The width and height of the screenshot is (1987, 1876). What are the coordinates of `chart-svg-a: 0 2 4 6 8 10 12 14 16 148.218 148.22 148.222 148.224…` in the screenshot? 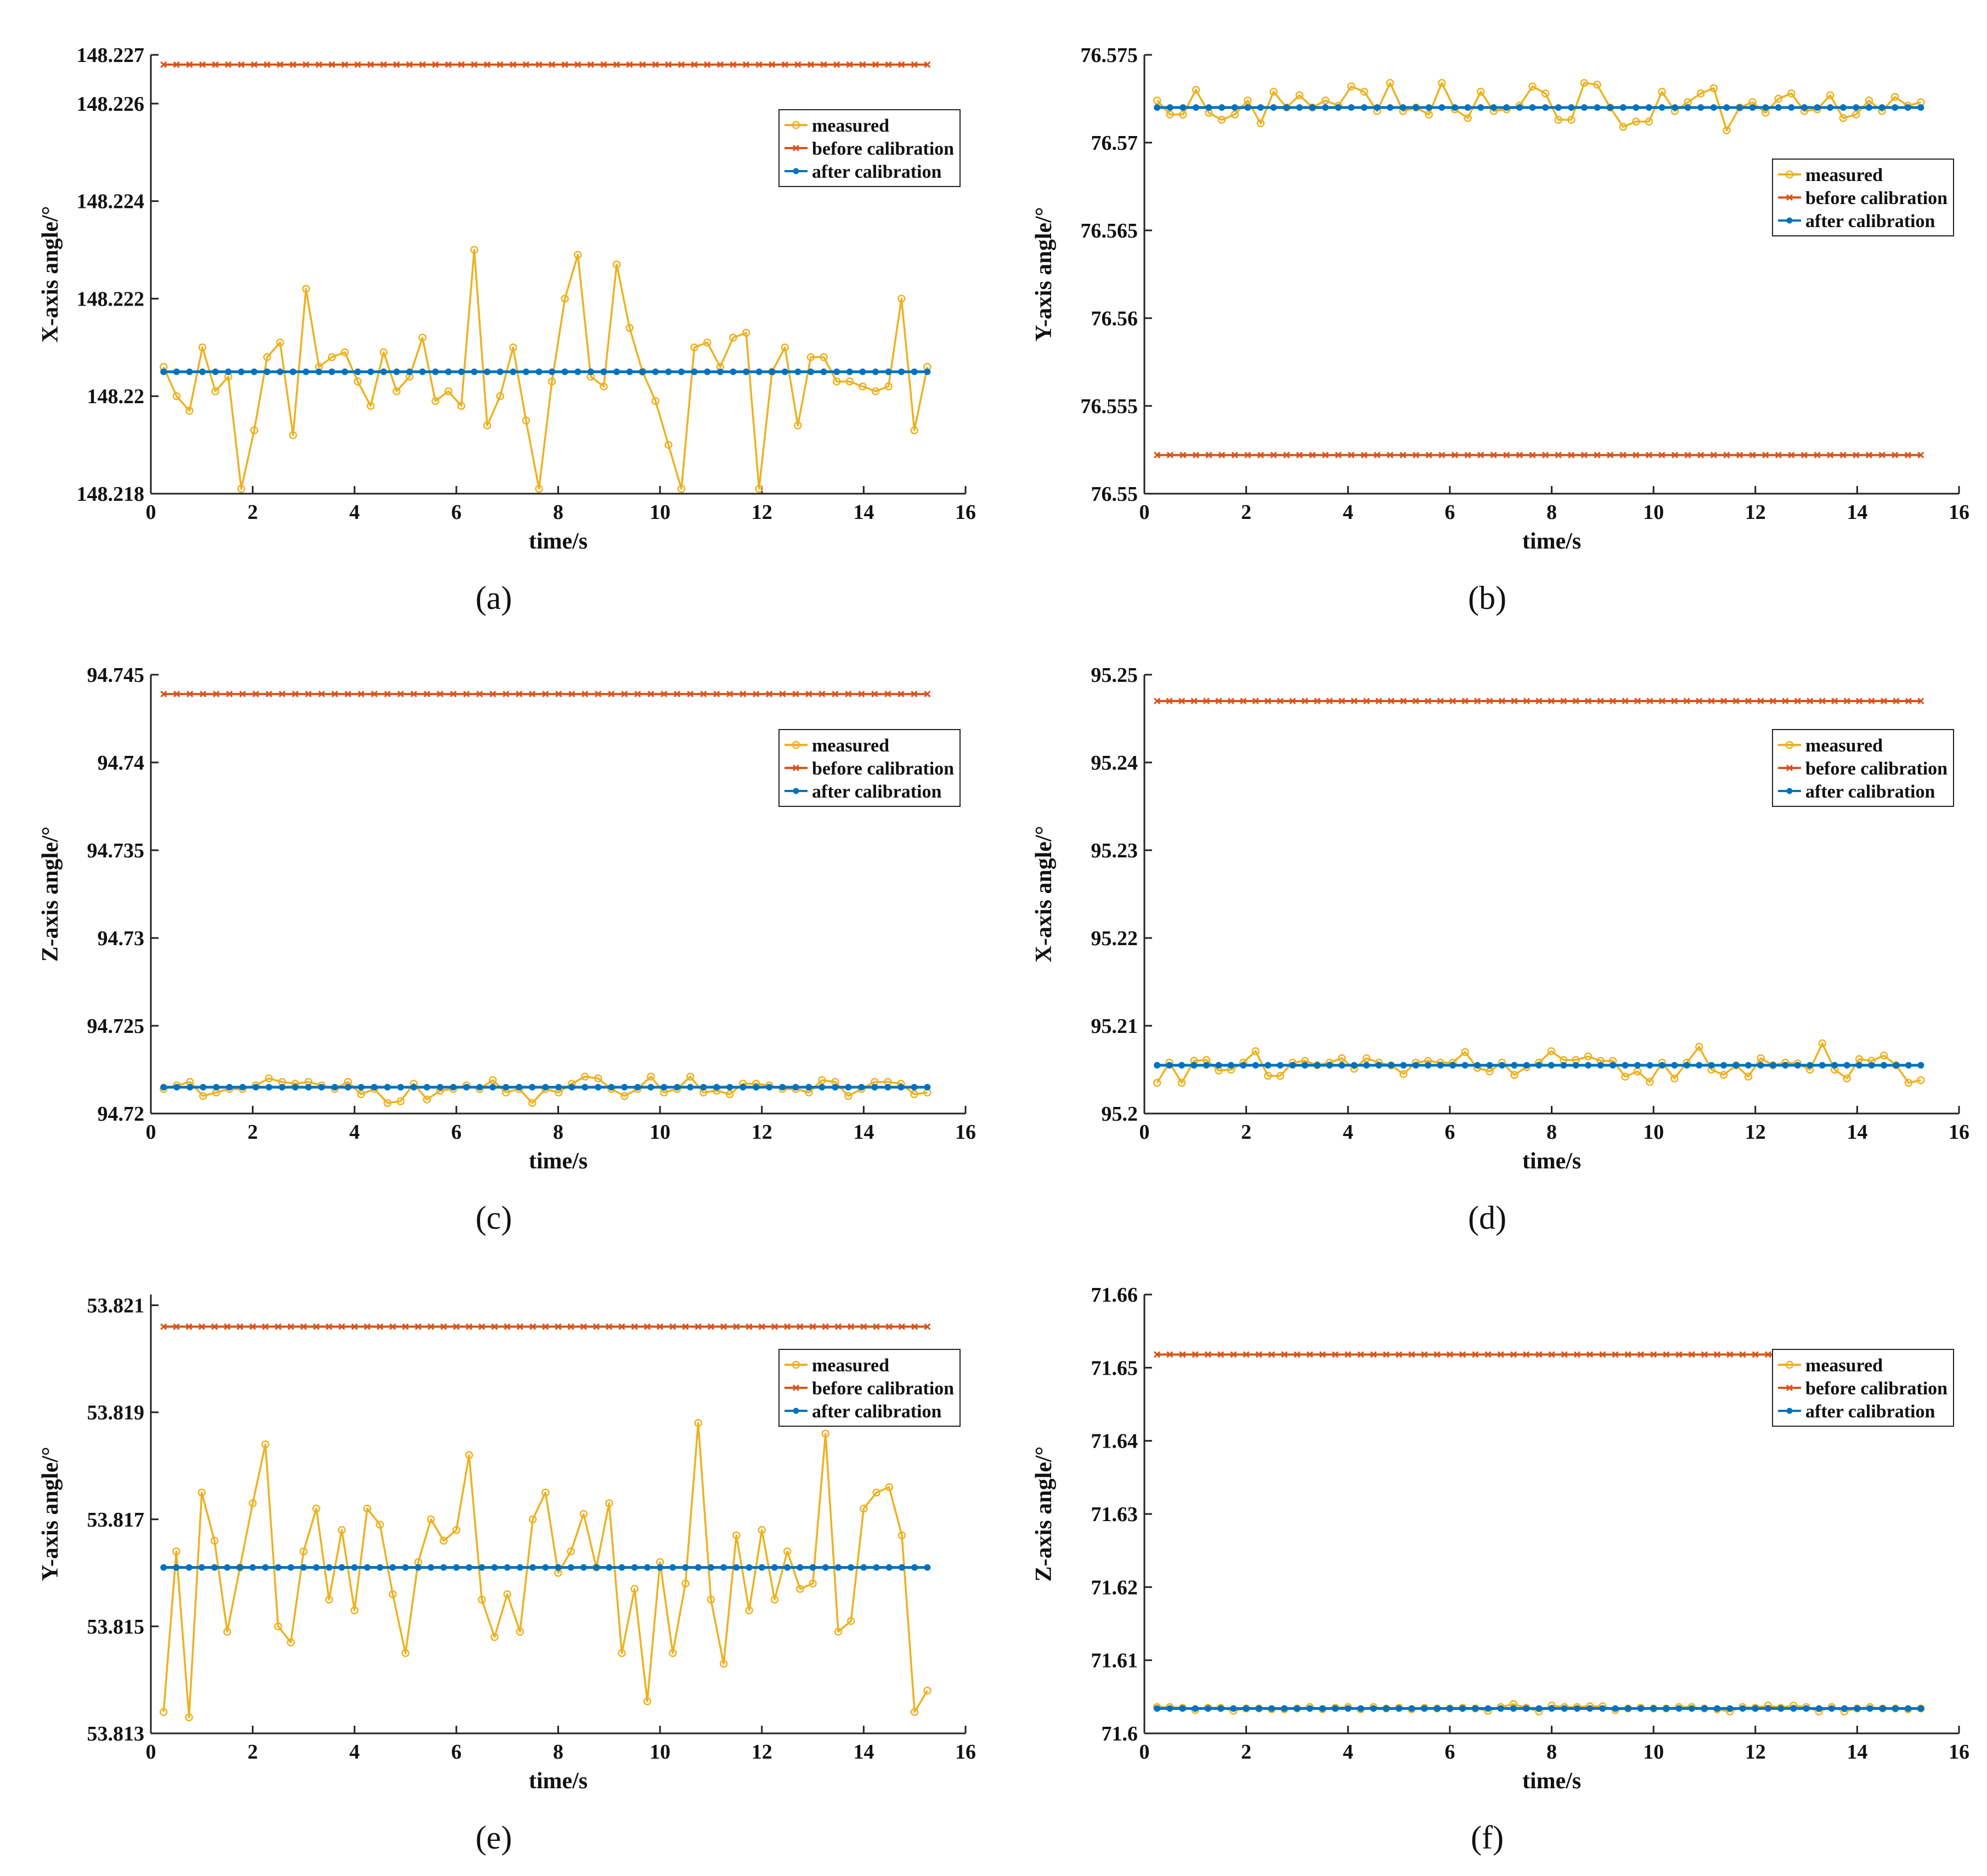 It's located at (507, 299).